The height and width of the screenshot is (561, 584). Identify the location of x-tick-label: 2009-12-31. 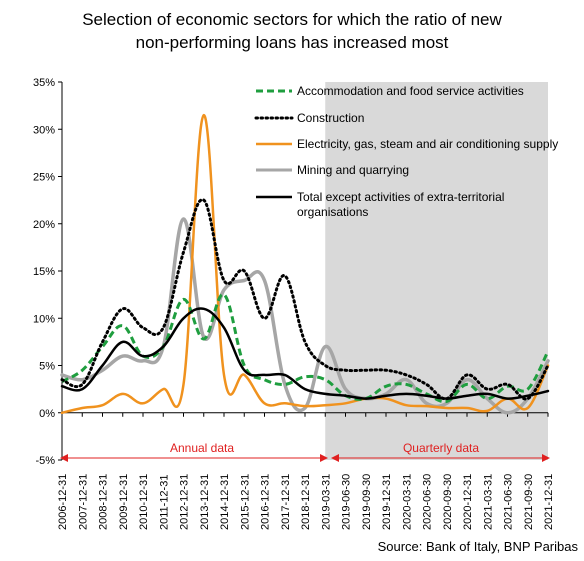
(124, 502).